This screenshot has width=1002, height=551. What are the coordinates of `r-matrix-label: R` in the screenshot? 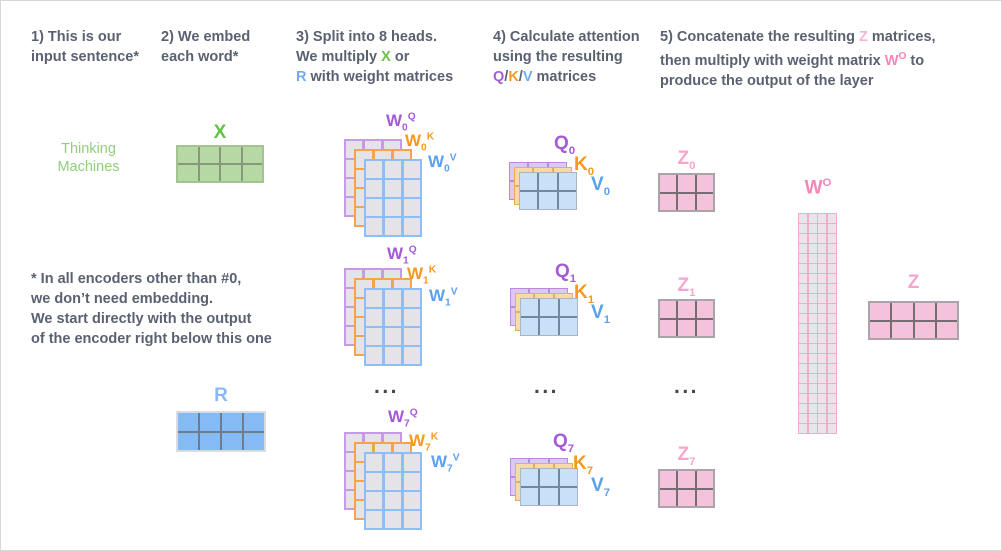 It's located at (221, 395).